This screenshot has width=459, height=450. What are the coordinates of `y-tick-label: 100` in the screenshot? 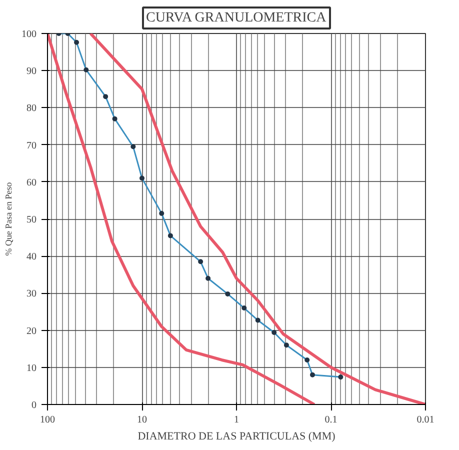 It's located at (29, 34).